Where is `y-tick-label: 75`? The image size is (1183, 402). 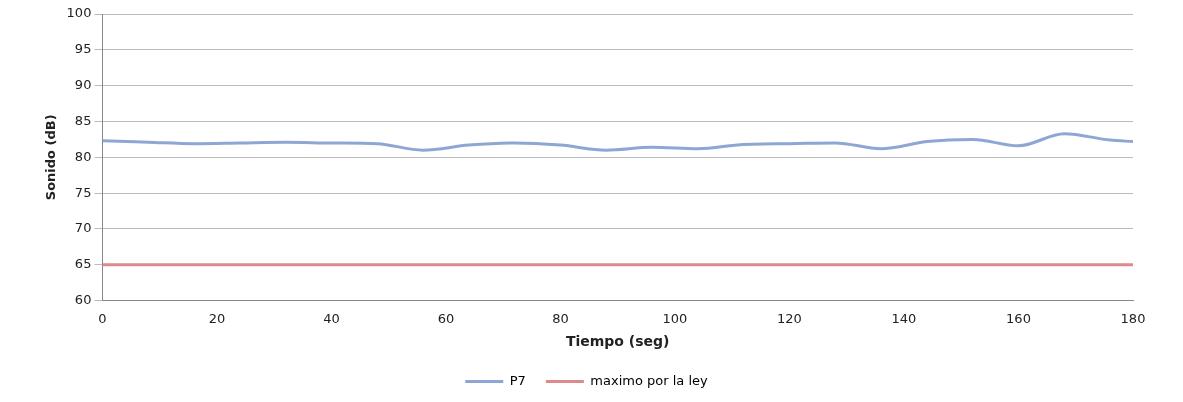
y-tick-label: 75 is located at coordinates (83, 192).